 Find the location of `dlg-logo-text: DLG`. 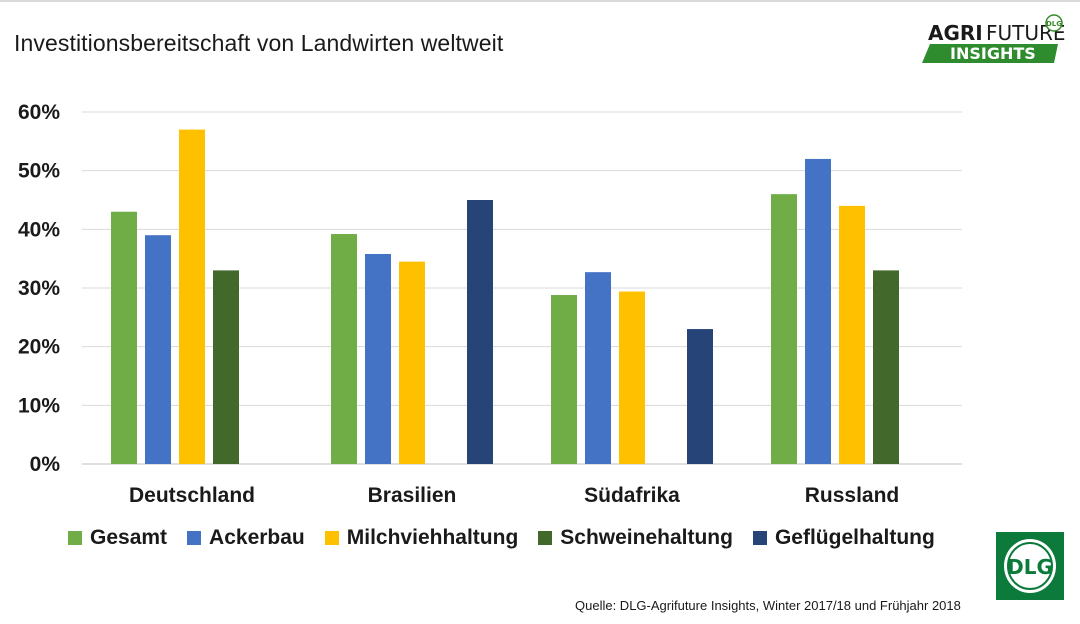

dlg-logo-text: DLG is located at coordinates (1030, 567).